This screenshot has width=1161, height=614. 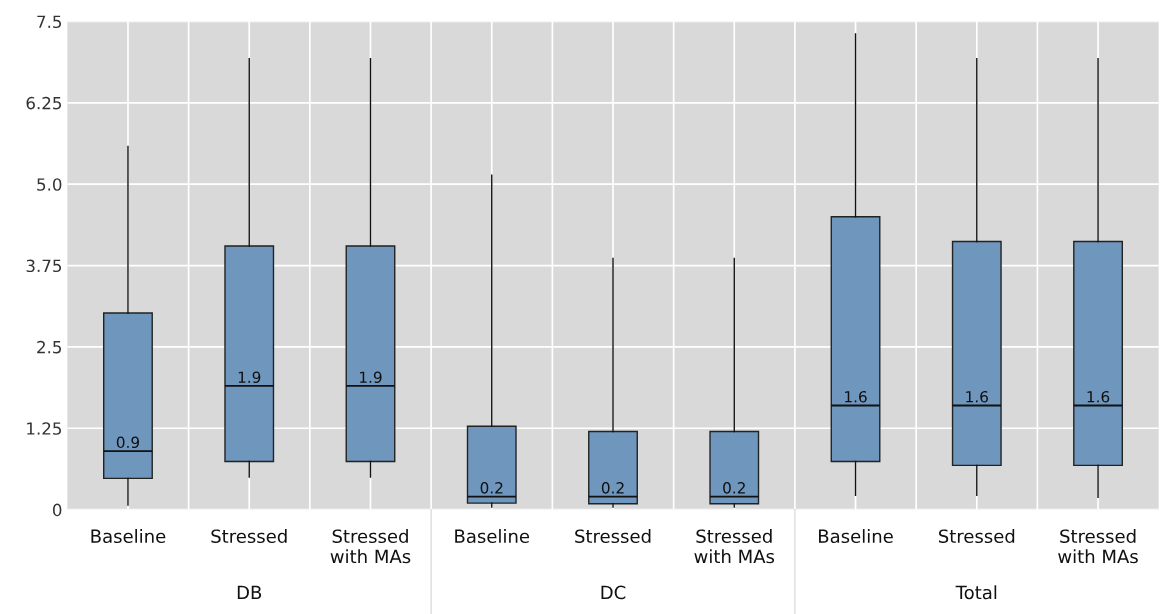 I want to click on y-tick-label: 6.25, so click(x=44, y=103).